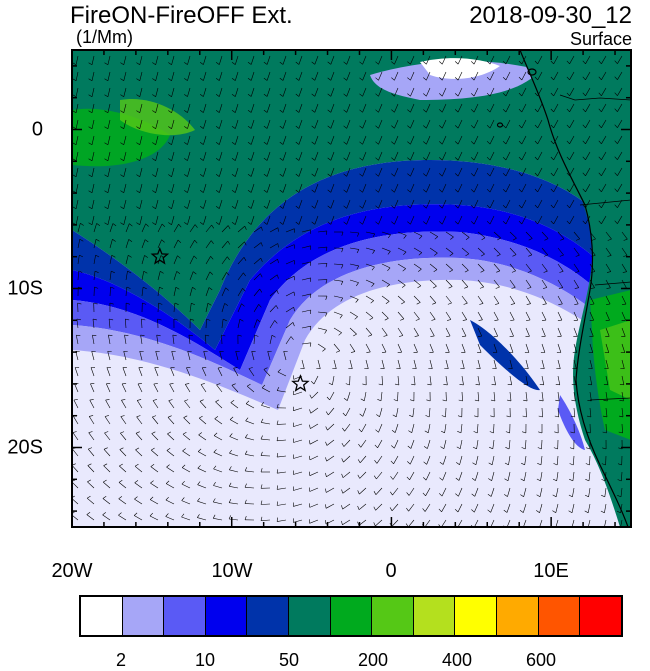 The height and width of the screenshot is (671, 650). What do you see at coordinates (457, 660) in the screenshot?
I see `colorbar-label: 400` at bounding box center [457, 660].